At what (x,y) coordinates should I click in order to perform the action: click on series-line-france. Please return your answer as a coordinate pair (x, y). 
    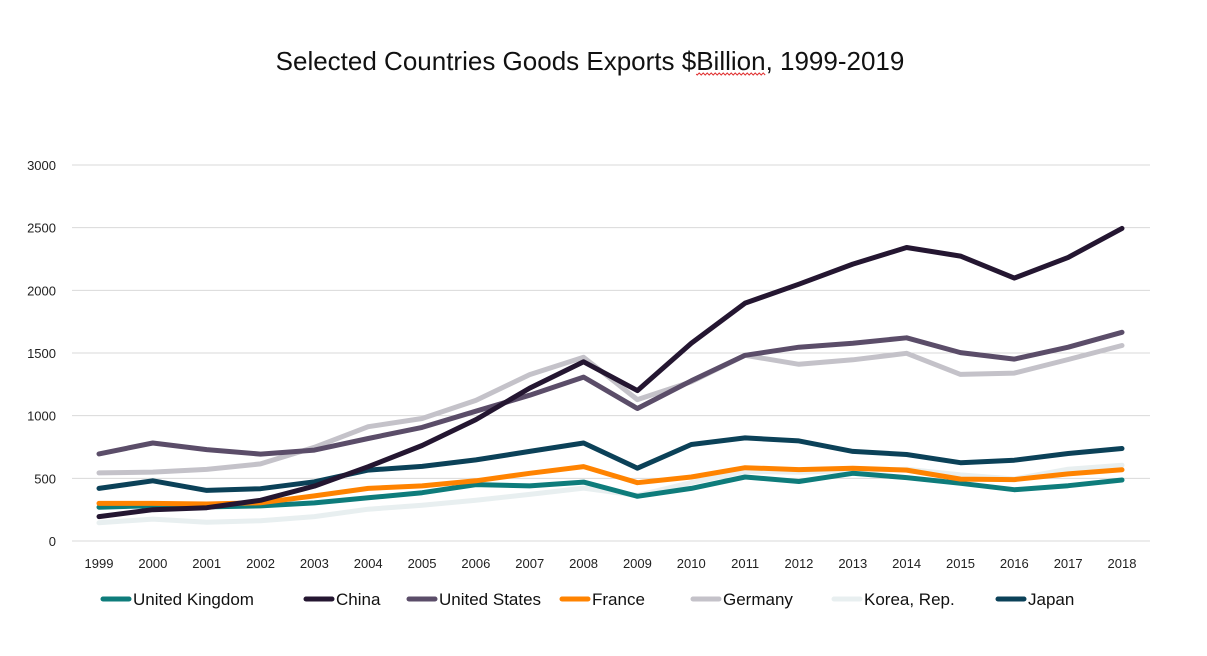
    Looking at the image, I should click on (610, 485).